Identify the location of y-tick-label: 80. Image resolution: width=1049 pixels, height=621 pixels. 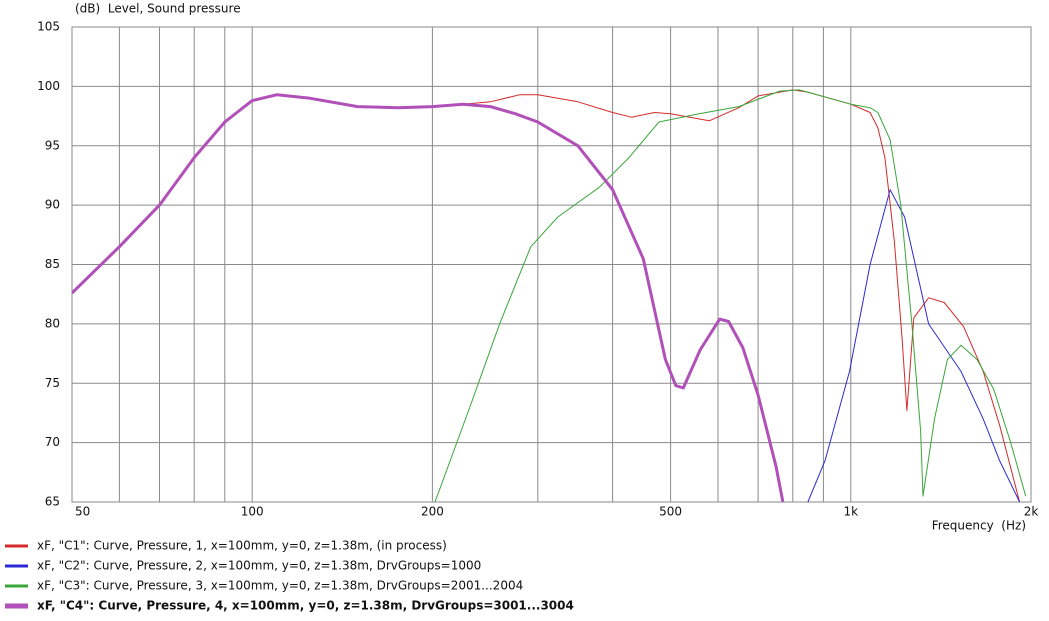
(52, 323).